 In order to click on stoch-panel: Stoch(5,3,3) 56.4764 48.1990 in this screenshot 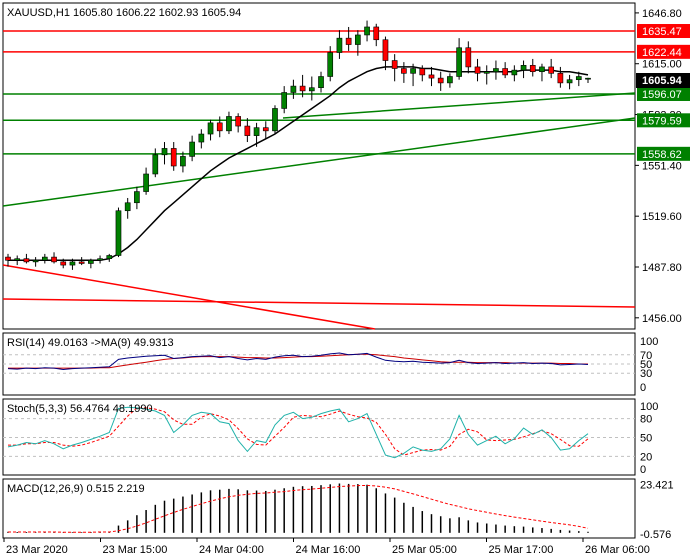, I will do `click(319, 437)`.